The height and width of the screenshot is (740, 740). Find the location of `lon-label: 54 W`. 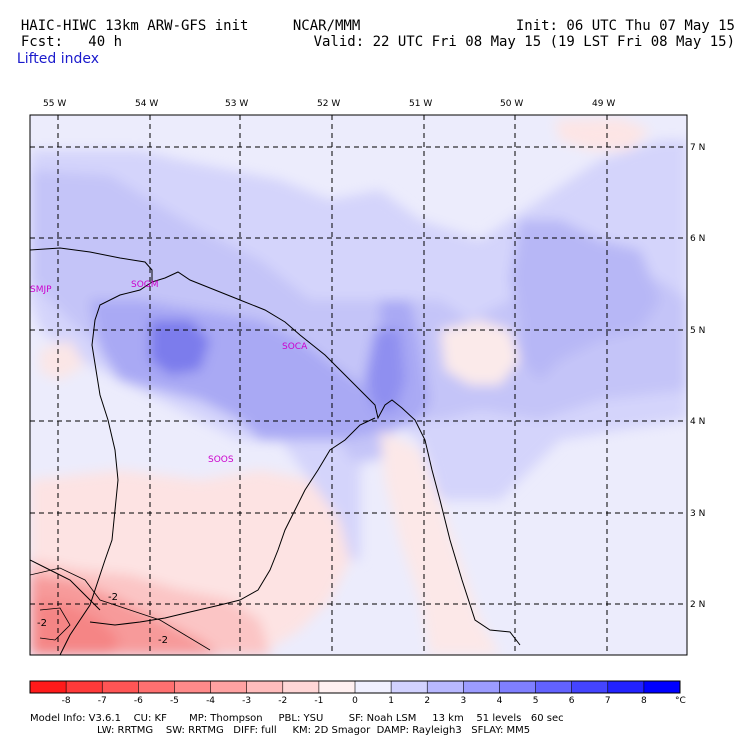

lon-label: 54 W is located at coordinates (146, 104).